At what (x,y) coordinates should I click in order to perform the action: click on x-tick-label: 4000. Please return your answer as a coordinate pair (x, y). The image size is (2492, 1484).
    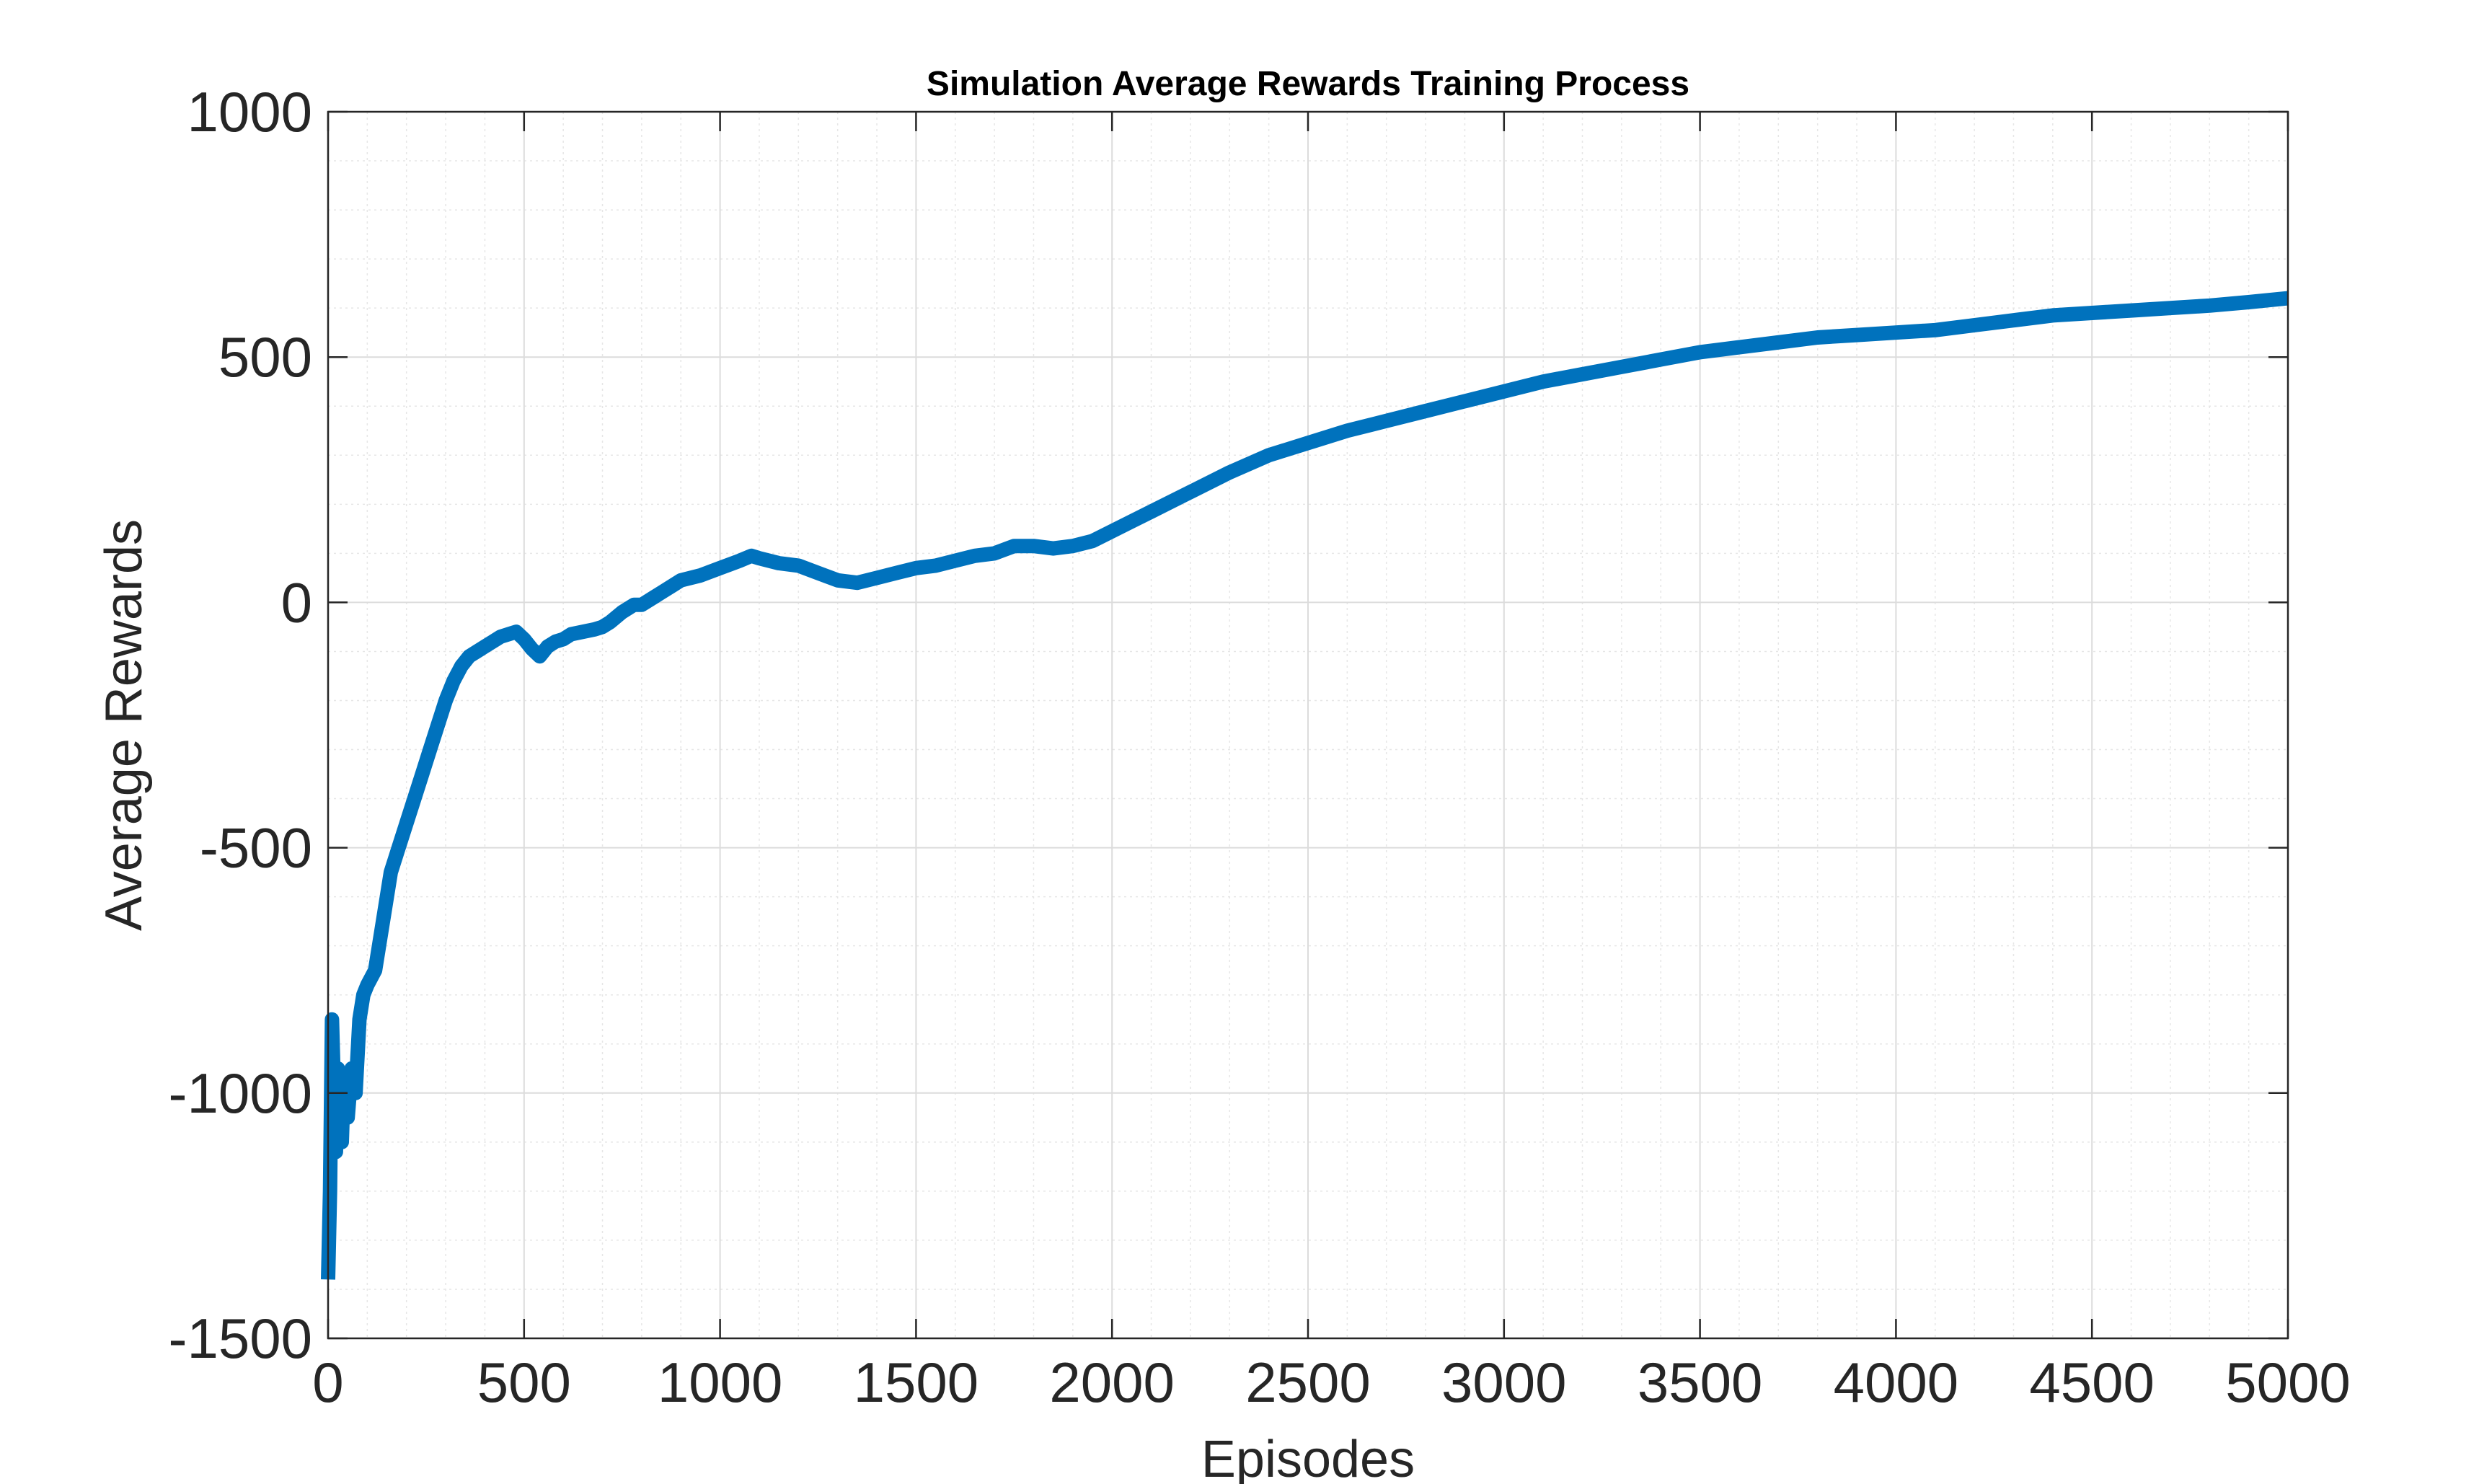
    Looking at the image, I should click on (1896, 1382).